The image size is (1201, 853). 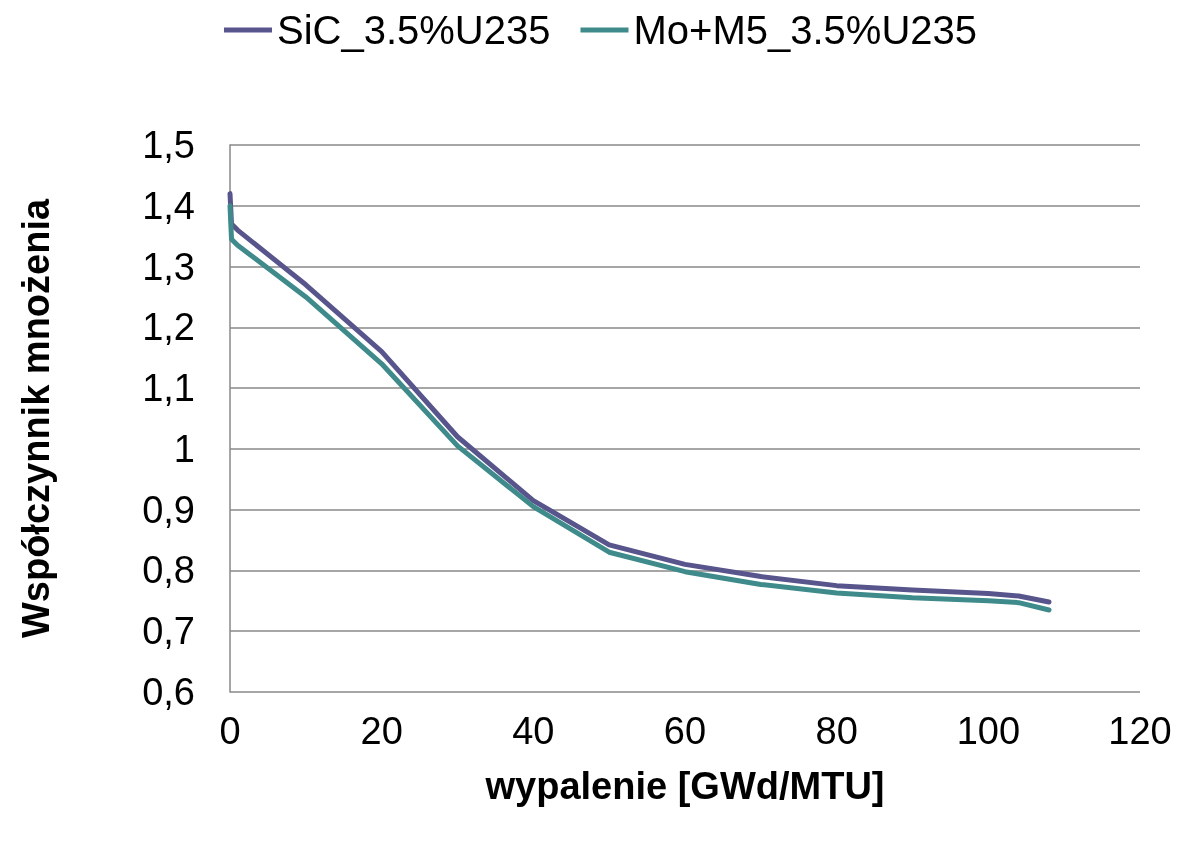 I want to click on y-tick-label: 1,2, so click(x=168, y=327).